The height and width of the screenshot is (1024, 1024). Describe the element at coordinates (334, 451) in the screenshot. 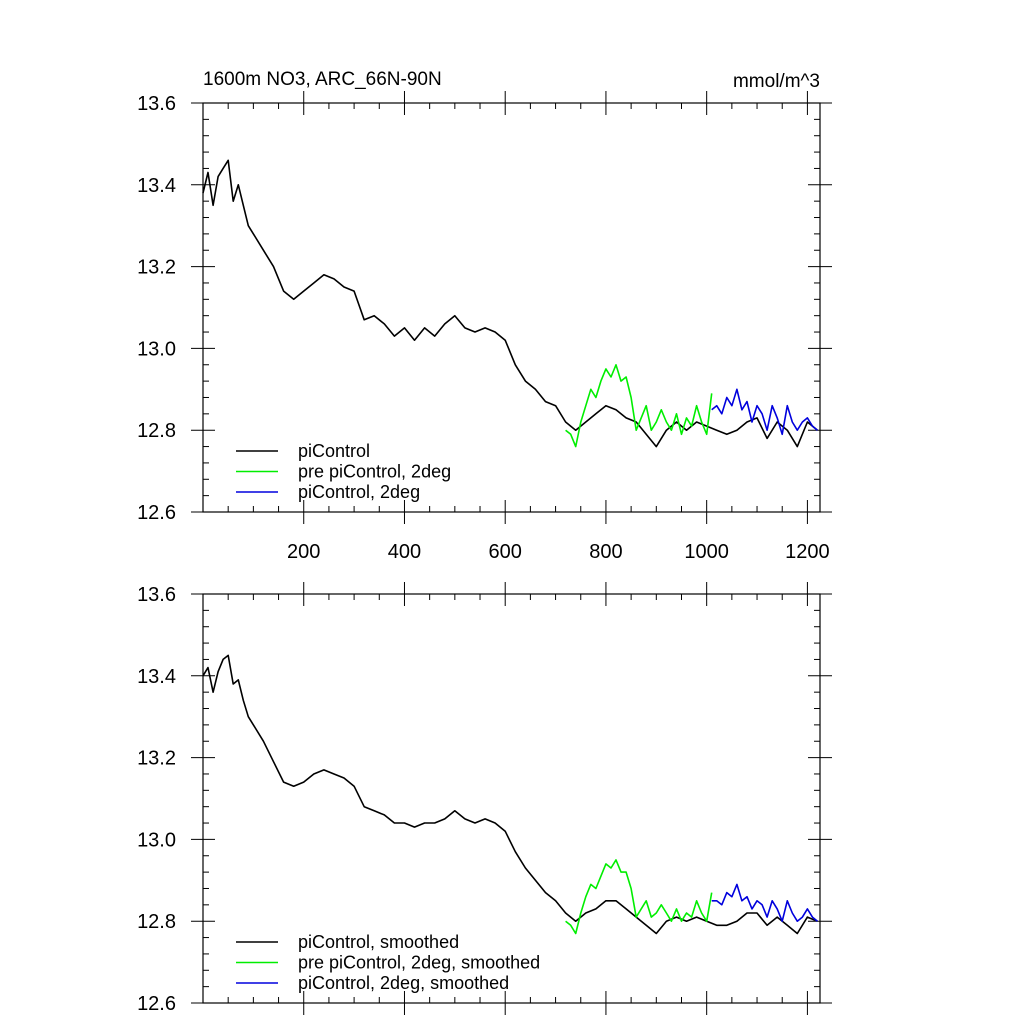

I see `legend-label: piControl` at that location.